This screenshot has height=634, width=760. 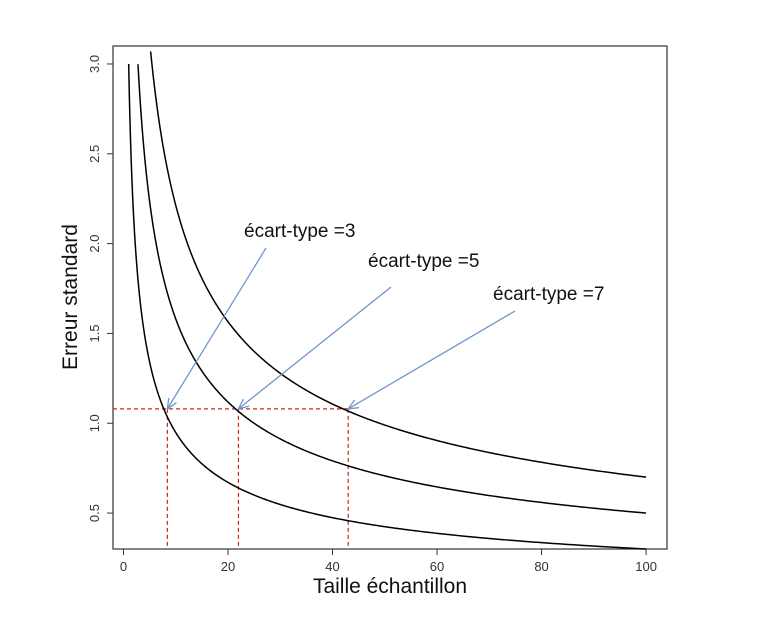 What do you see at coordinates (94, 423) in the screenshot?
I see `y-tick-label: 1.0` at bounding box center [94, 423].